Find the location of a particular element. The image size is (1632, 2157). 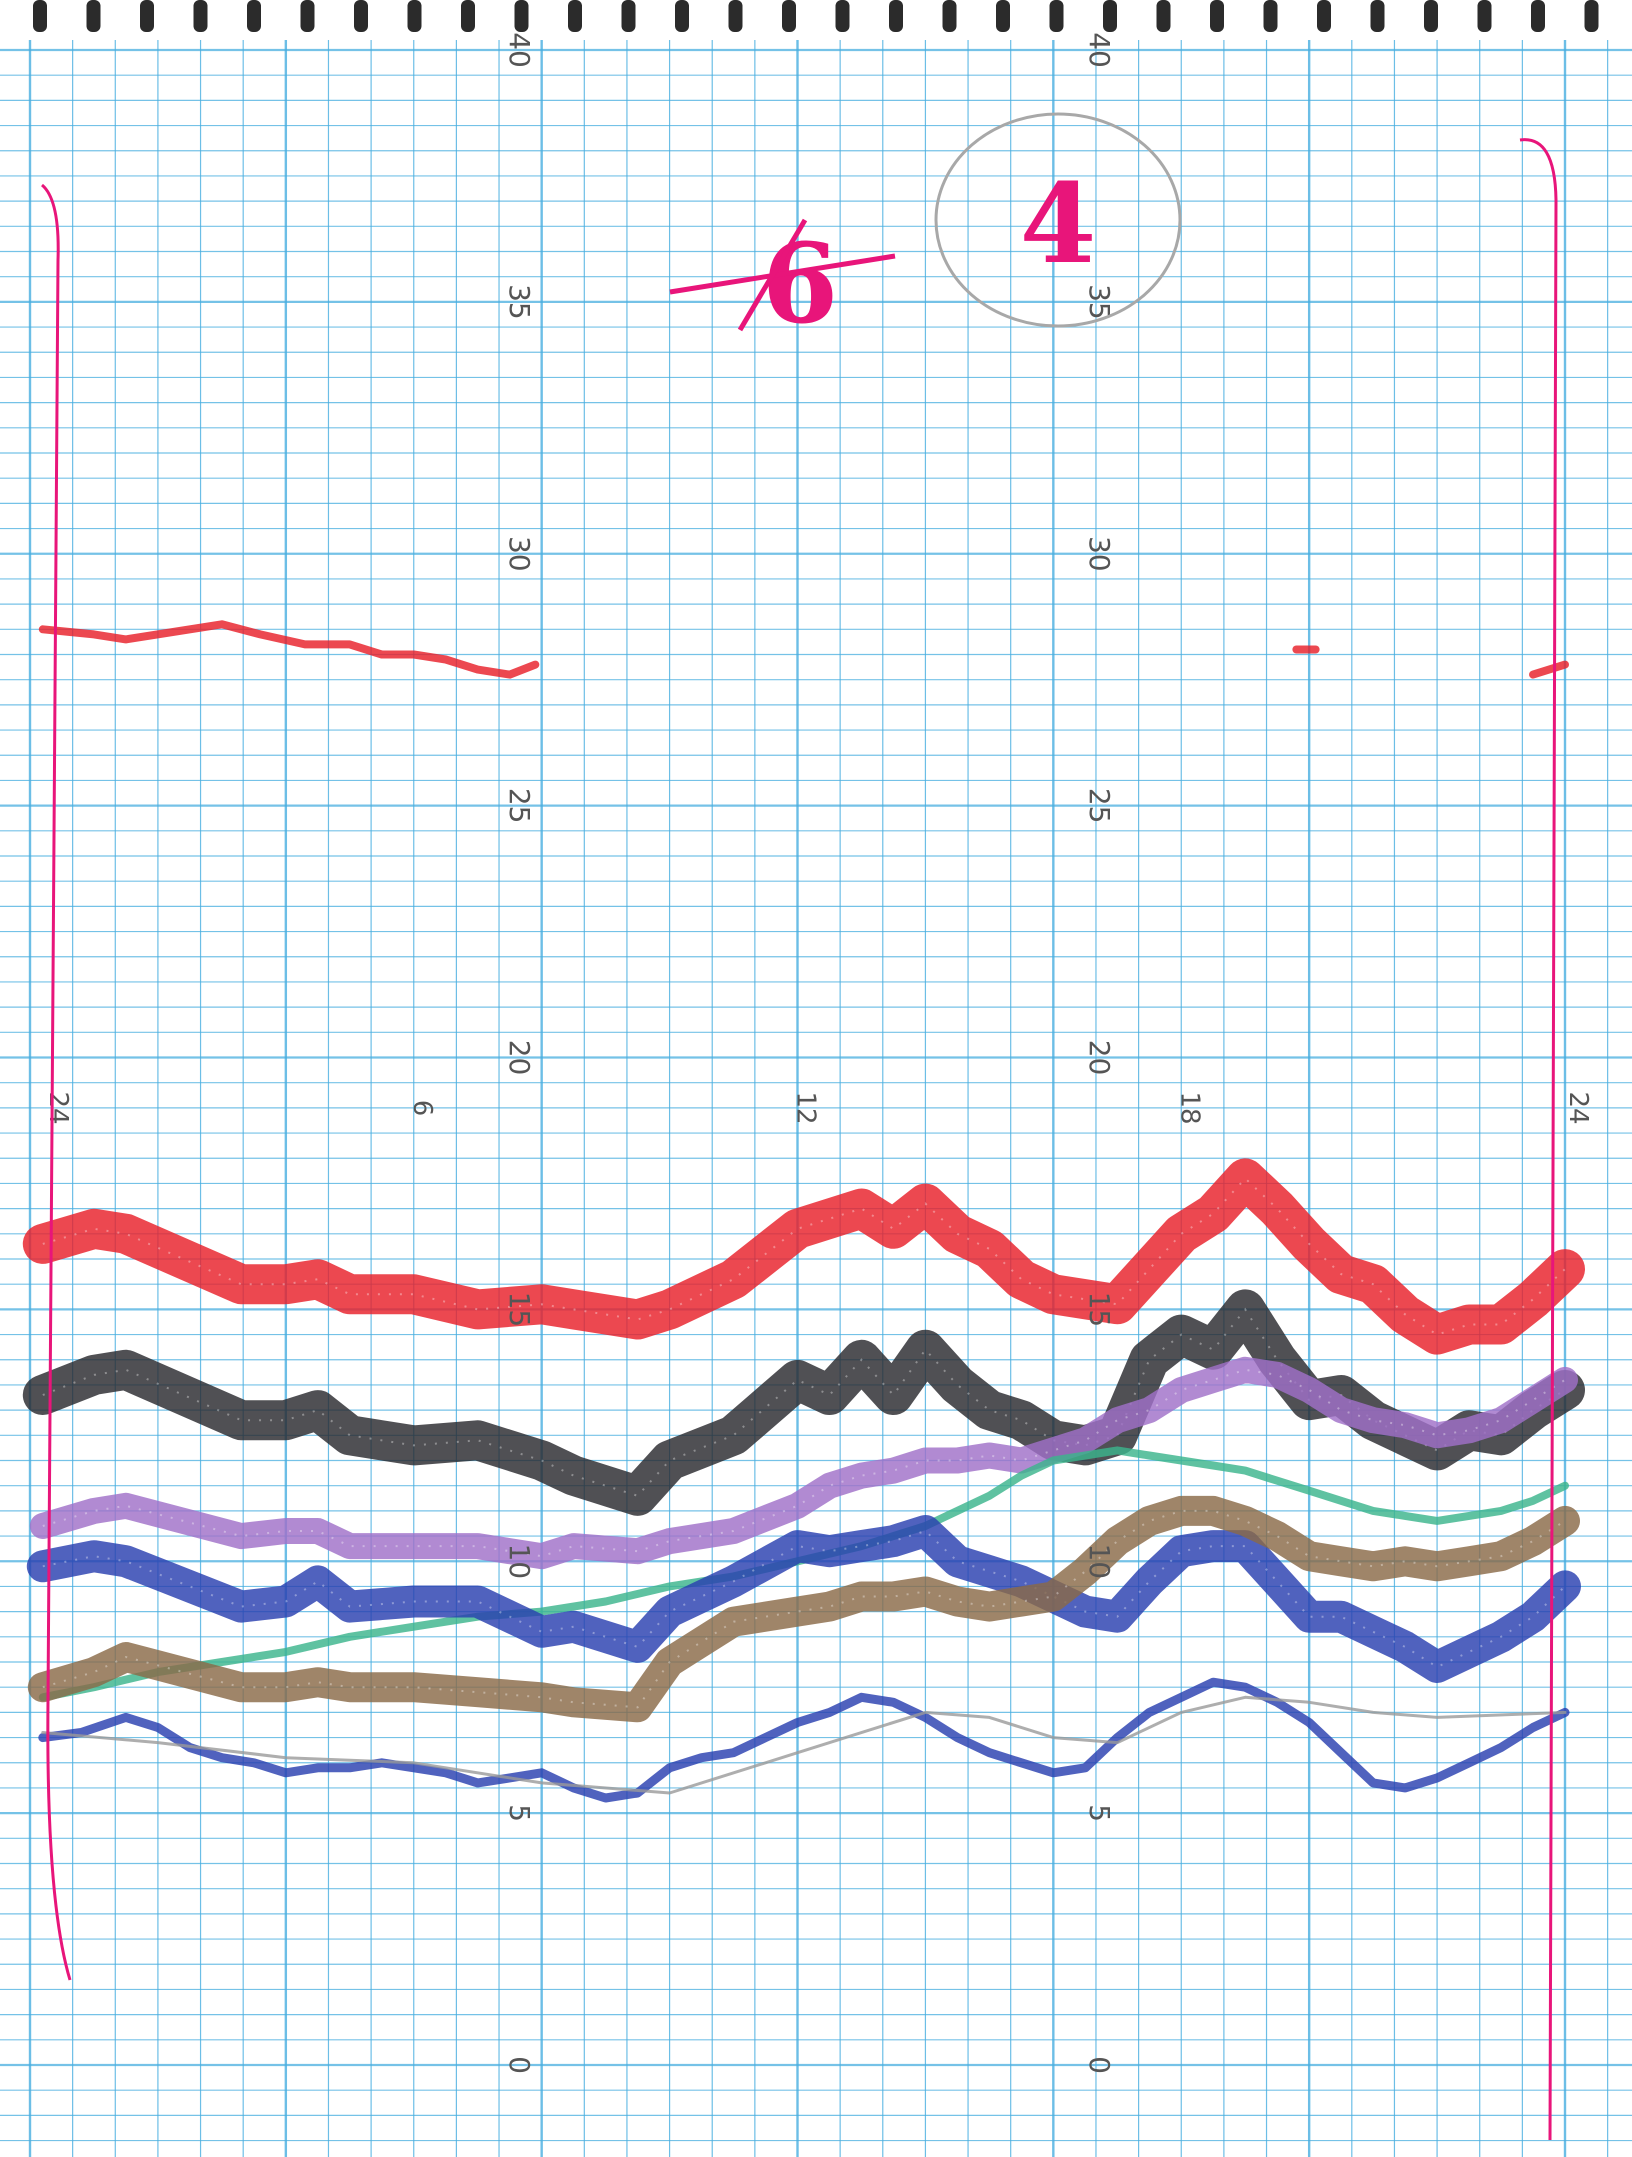

frame-line-right is located at coordinates (1538, 1139).